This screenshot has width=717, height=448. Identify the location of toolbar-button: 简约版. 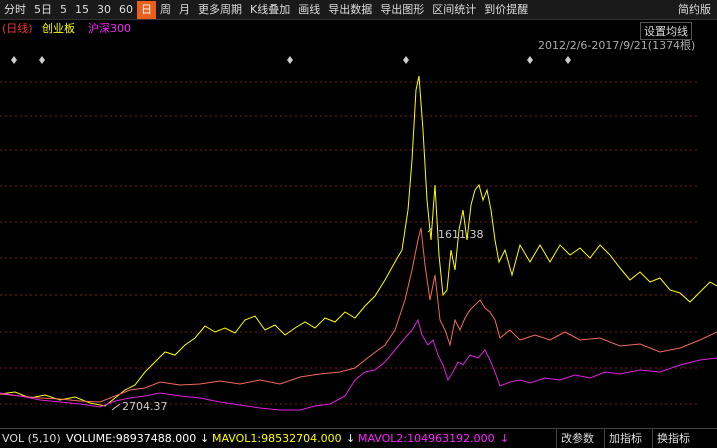
(694, 9).